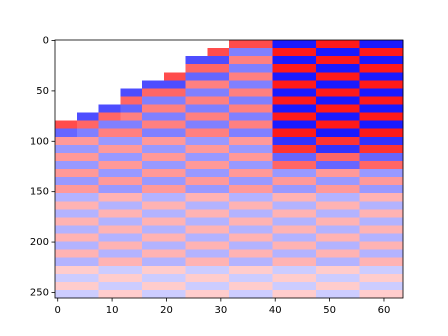 The image size is (448, 336). What do you see at coordinates (384, 310) in the screenshot?
I see `x-tick-label: 60` at bounding box center [384, 310].